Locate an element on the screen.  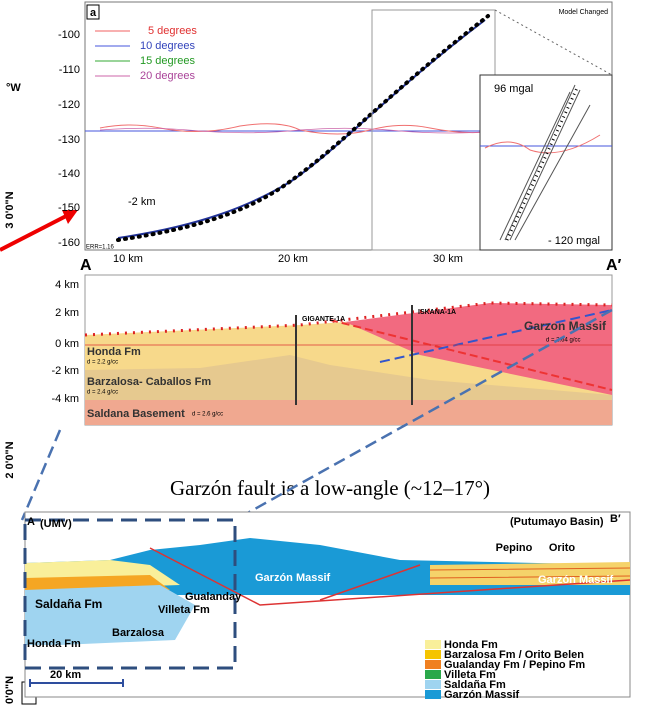
status: Model Changed is located at coordinates (584, 12).